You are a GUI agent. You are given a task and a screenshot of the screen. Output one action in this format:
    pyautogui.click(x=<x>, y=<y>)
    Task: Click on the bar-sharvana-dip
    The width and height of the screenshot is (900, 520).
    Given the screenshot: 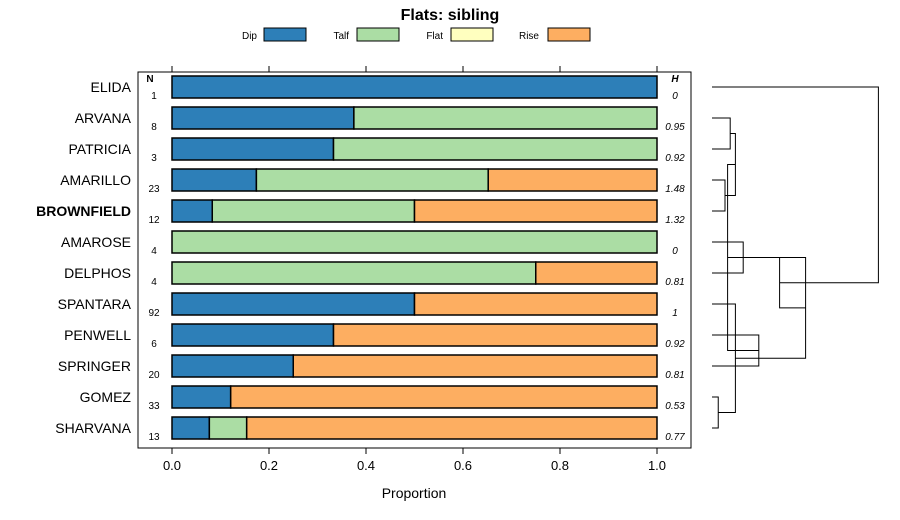 What is the action you would take?
    pyautogui.click(x=191, y=428)
    